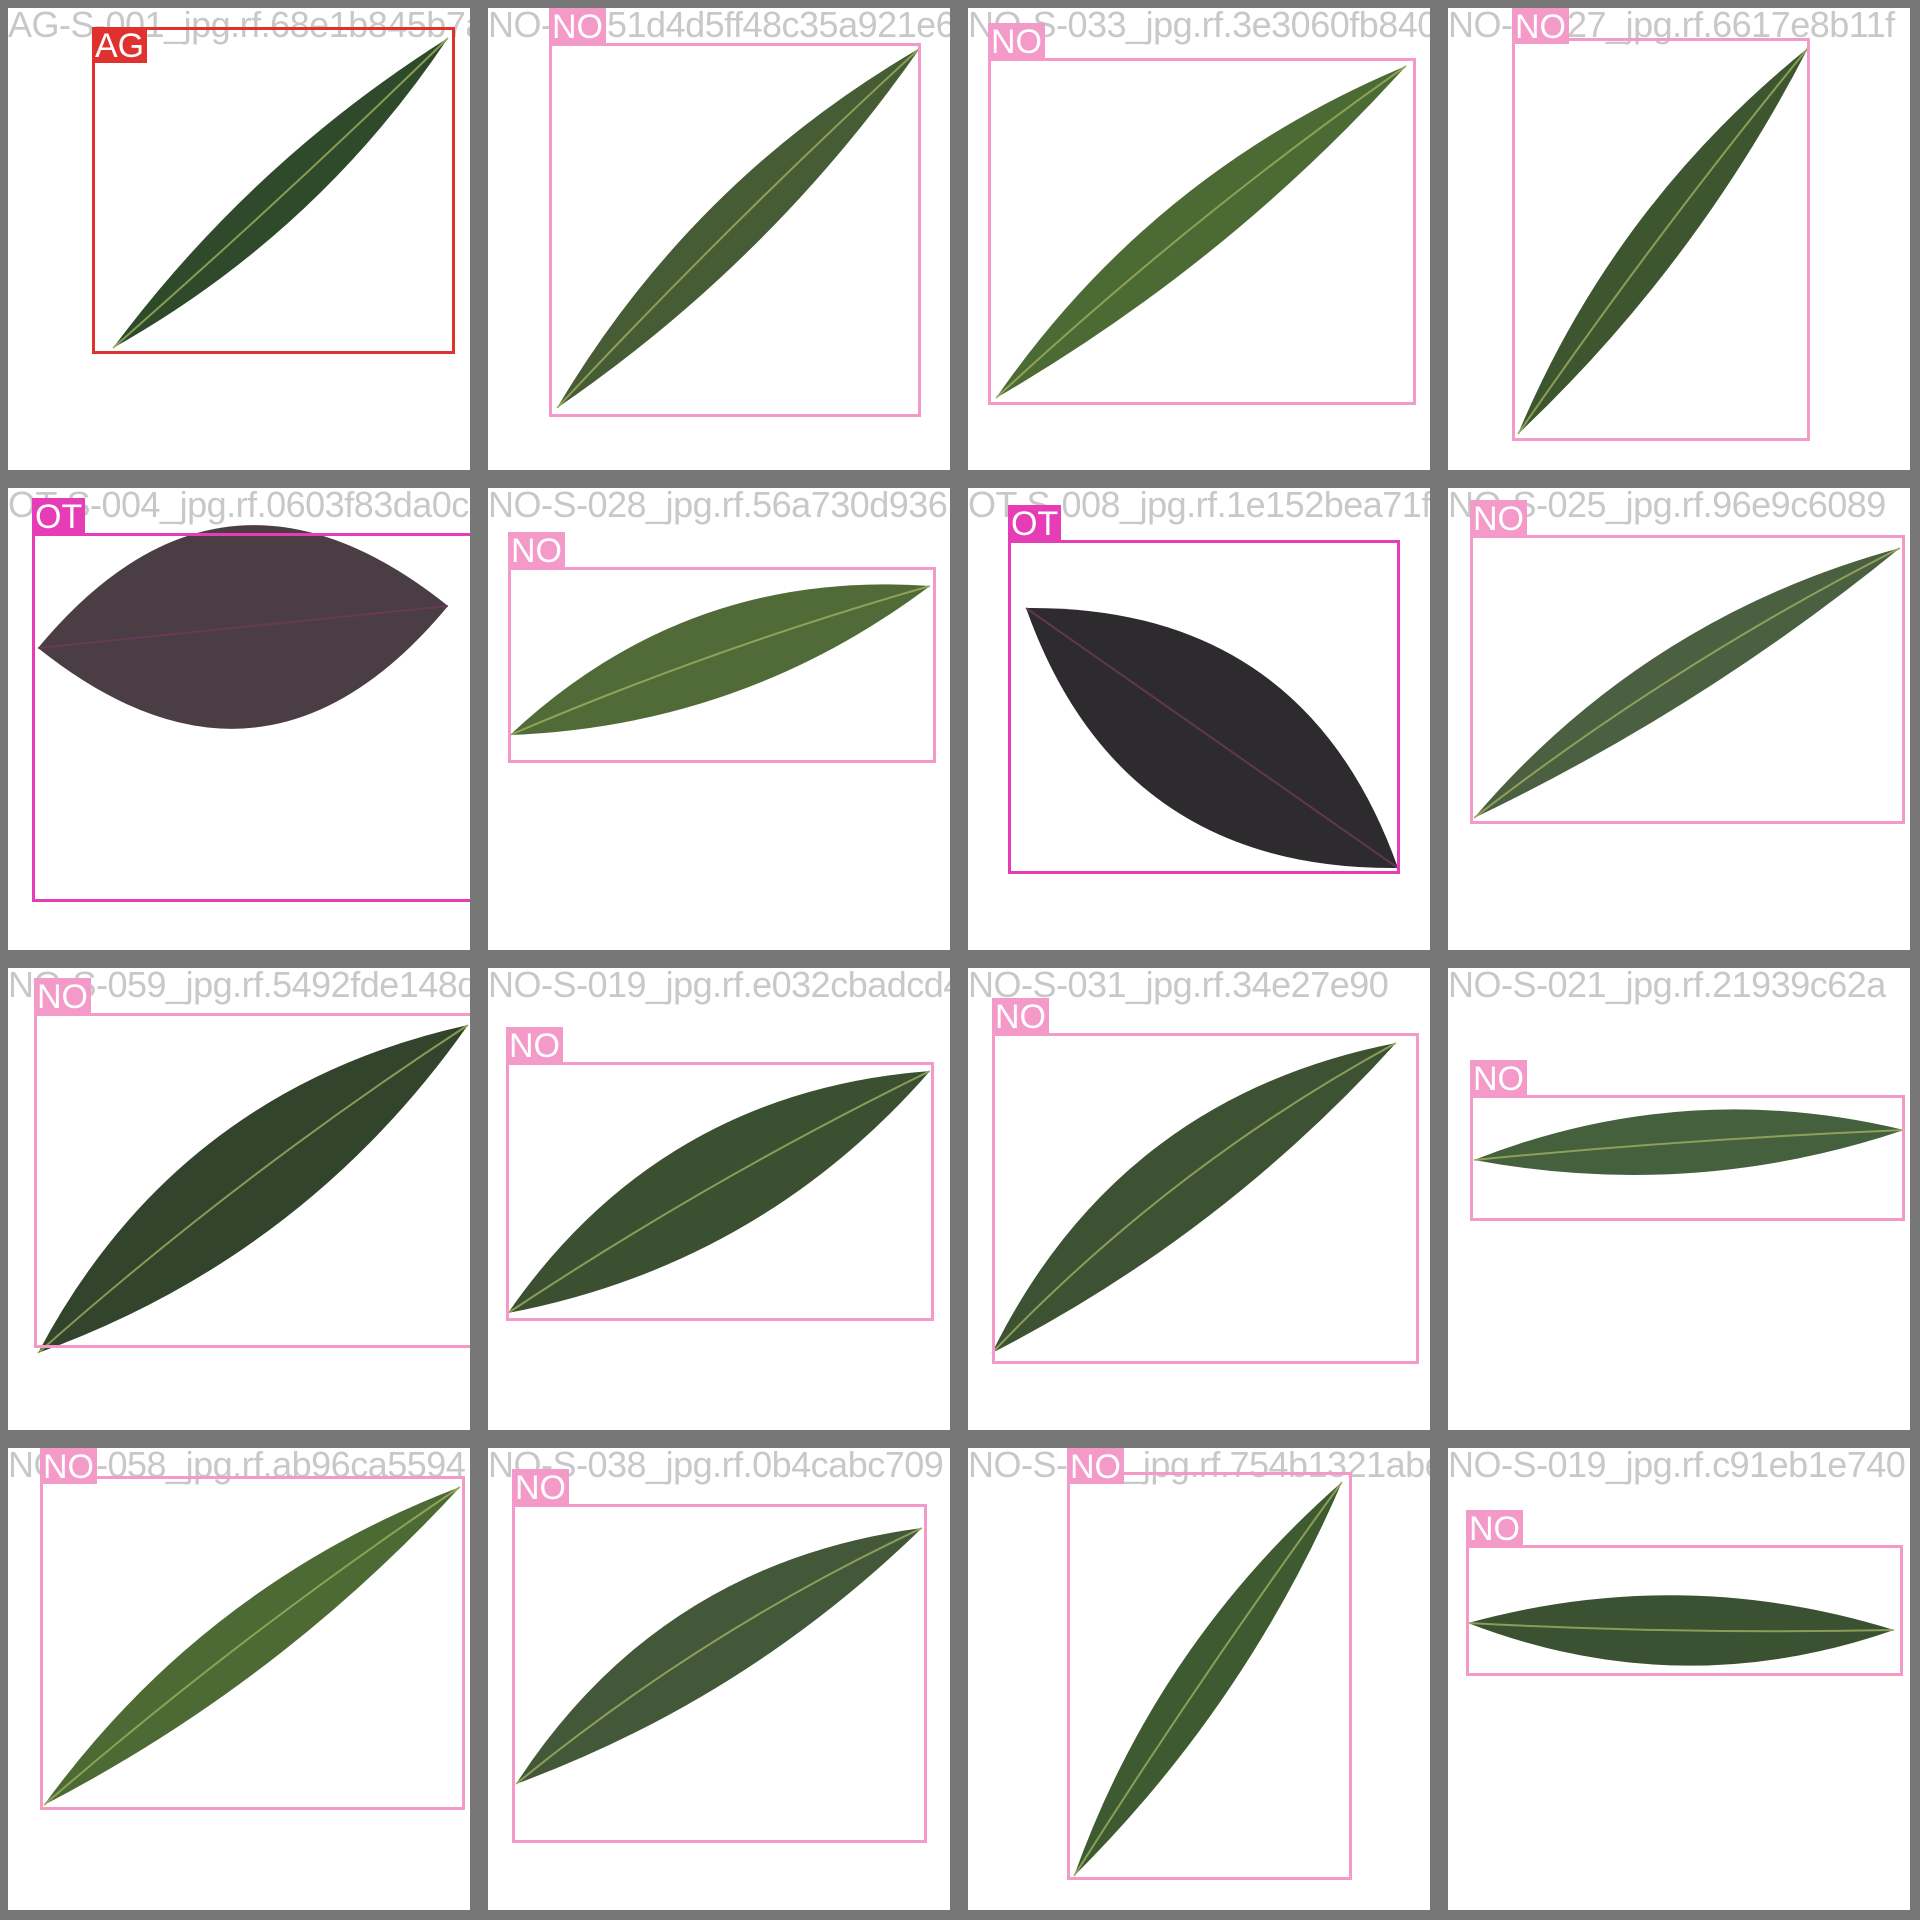 The image size is (1920, 1920). Describe the element at coordinates (120, 46) in the screenshot. I see `class-label-tag: AG` at that location.